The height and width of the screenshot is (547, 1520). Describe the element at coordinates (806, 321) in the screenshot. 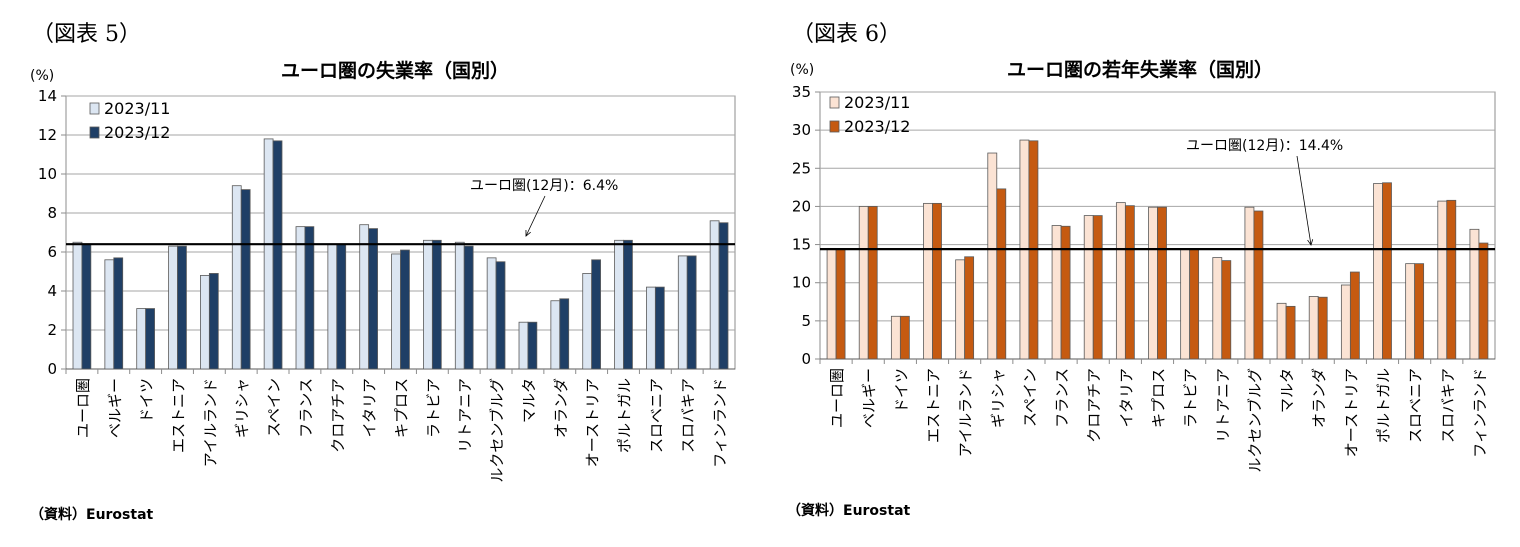

I see `y-tick-label: 5` at that location.